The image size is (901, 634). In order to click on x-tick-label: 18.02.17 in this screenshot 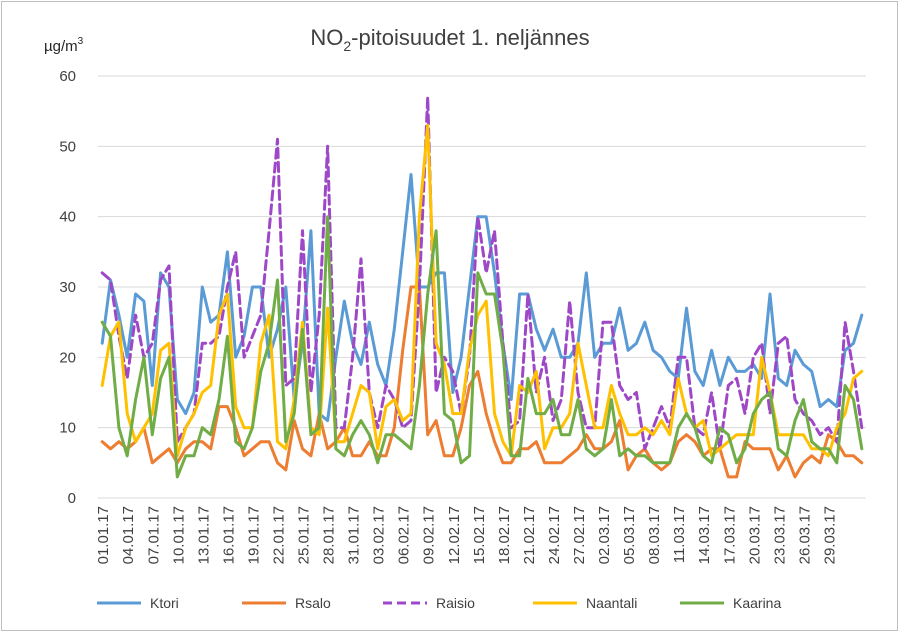, I will do `click(504, 535)`.